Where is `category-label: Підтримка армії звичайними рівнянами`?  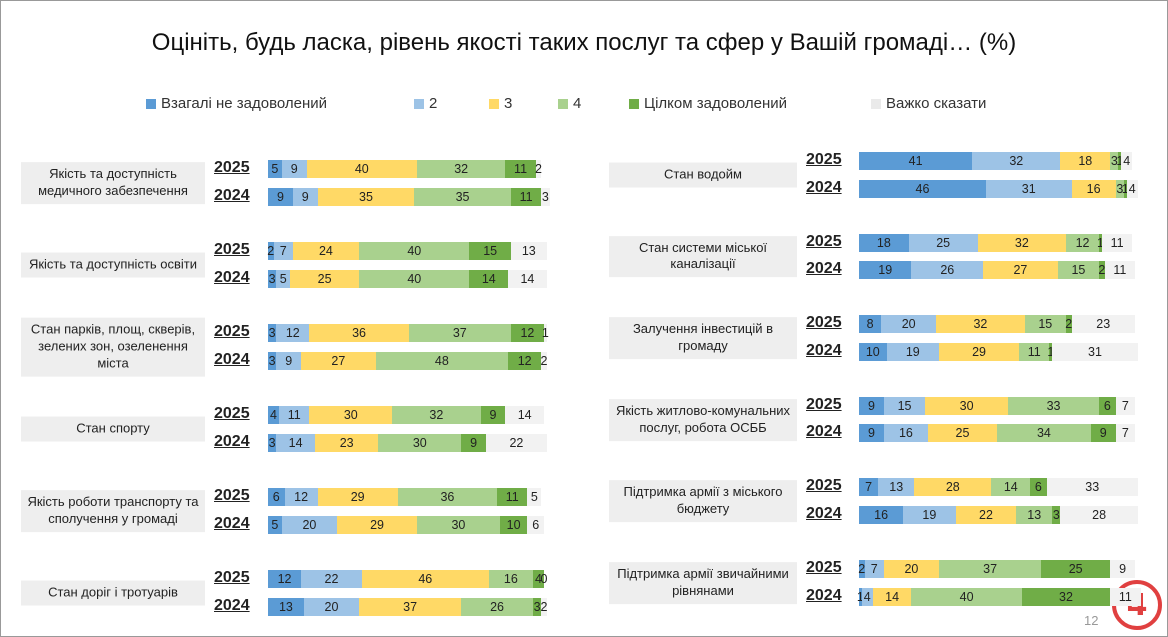
category-label: Підтримка армії звичайними рівнянами is located at coordinates (703, 583).